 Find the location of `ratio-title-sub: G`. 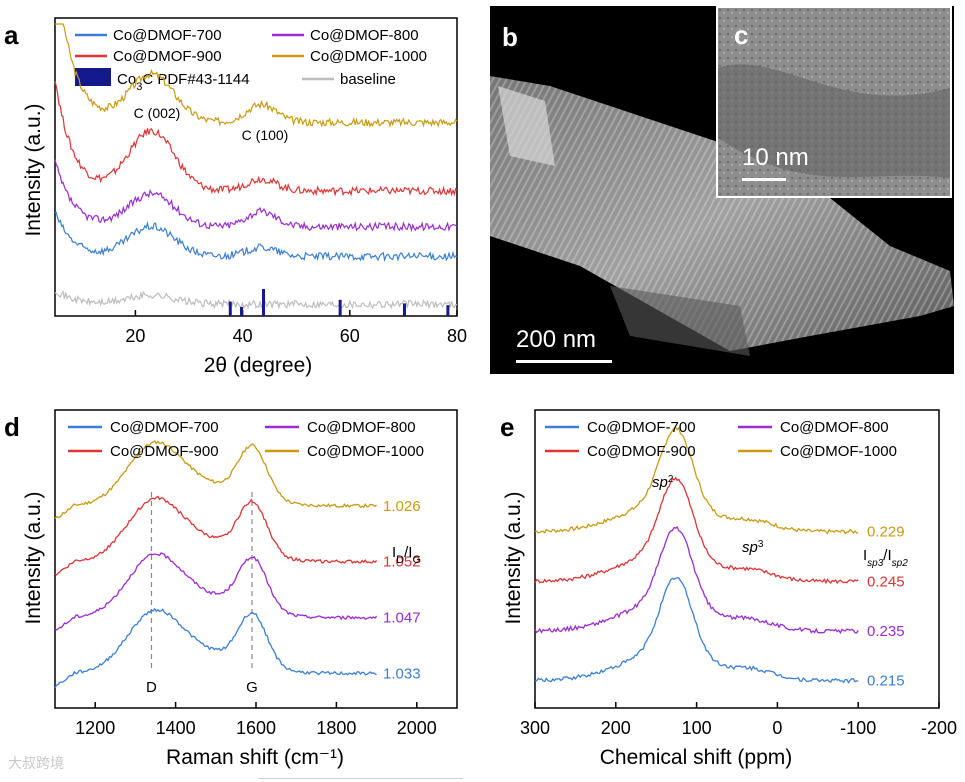

ratio-title-sub: G is located at coordinates (416, 560).